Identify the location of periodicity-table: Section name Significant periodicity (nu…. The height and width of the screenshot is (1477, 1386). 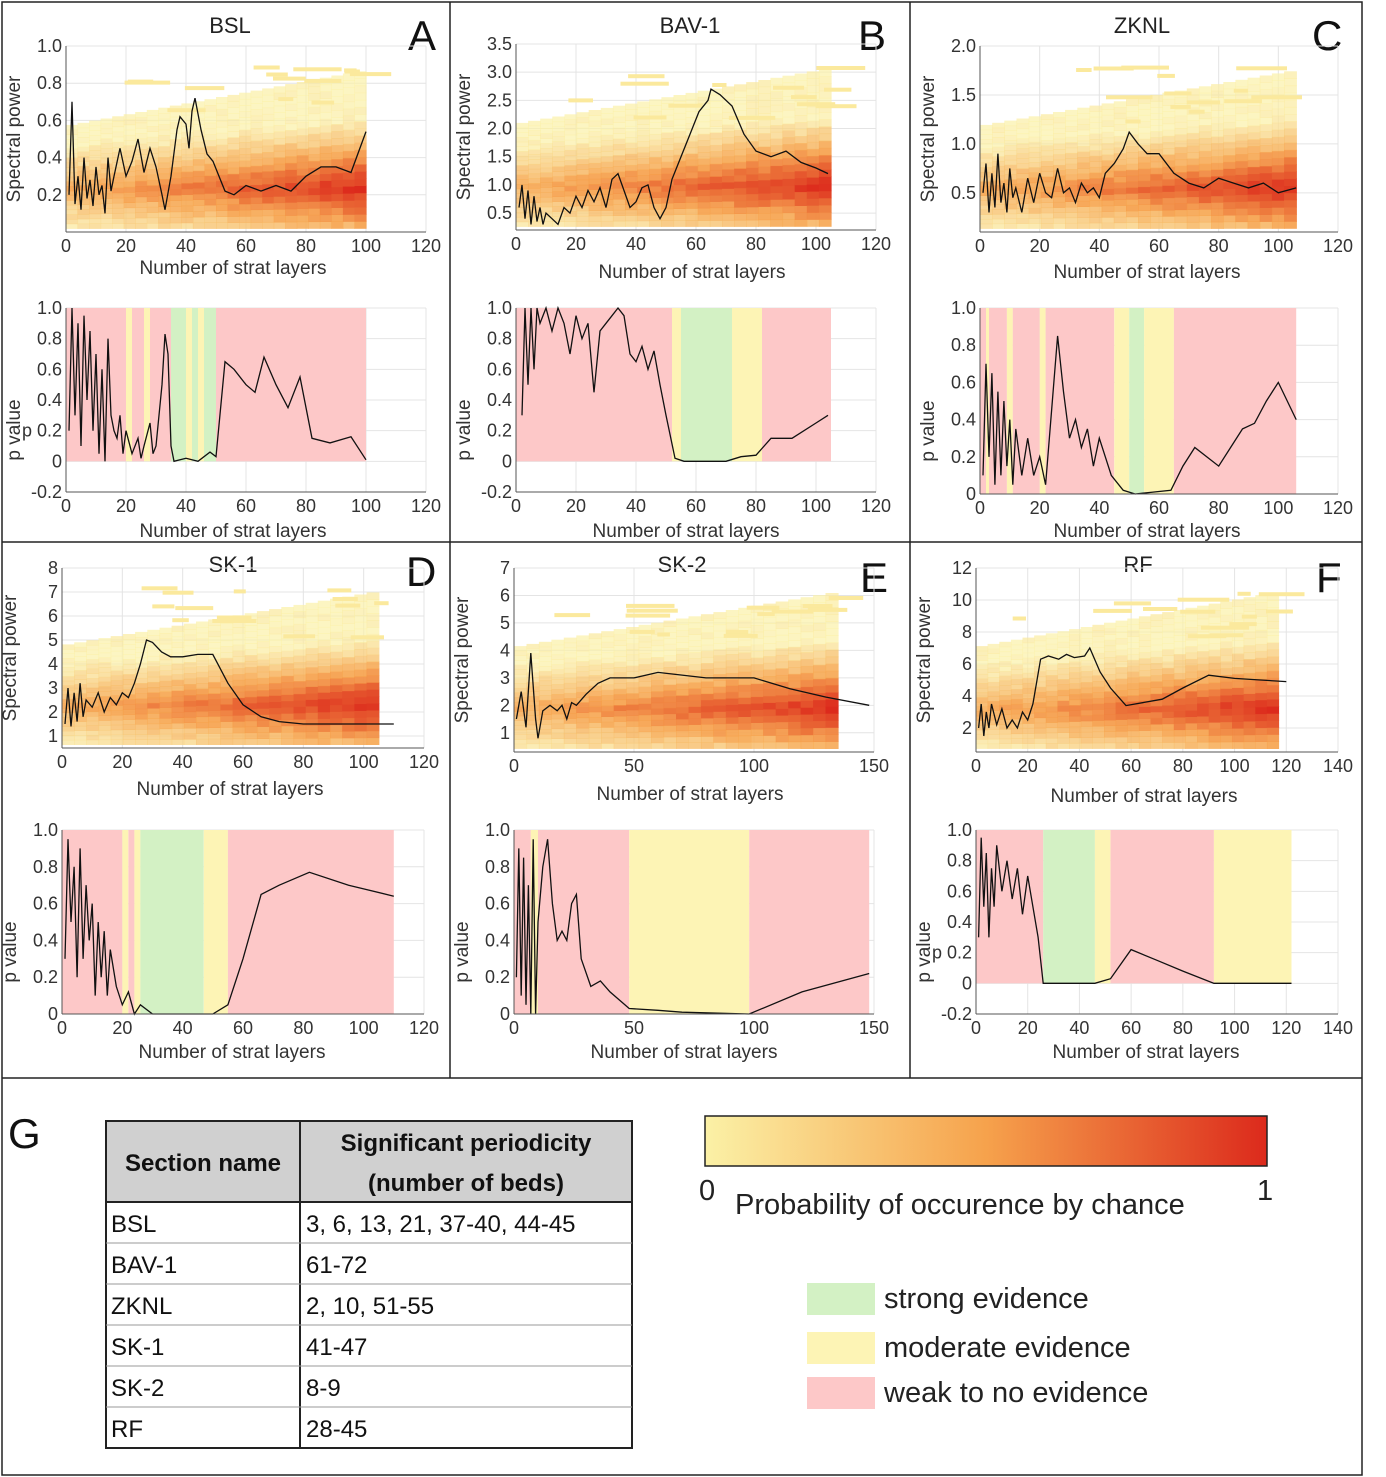
(369, 1284).